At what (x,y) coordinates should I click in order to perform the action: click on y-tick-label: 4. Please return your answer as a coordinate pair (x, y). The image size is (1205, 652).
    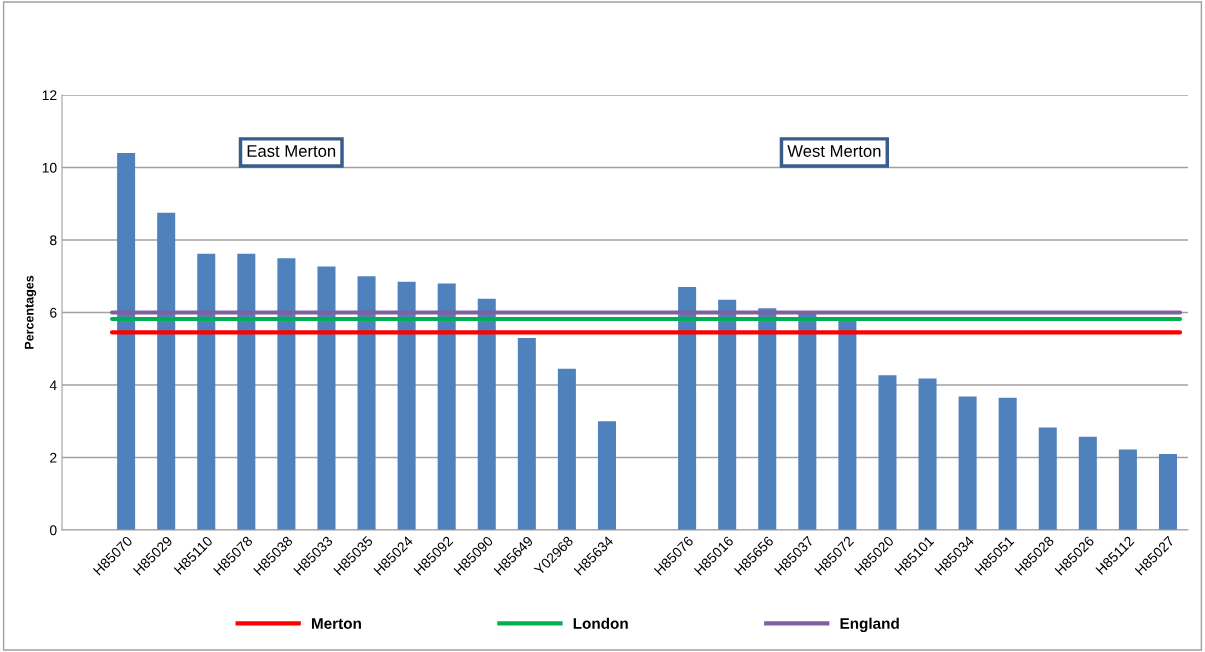
    Looking at the image, I should click on (53, 385).